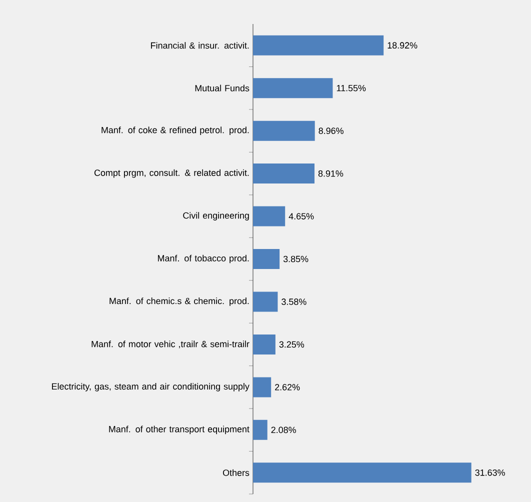 This screenshot has height=502, width=531. What do you see at coordinates (200, 45) in the screenshot?
I see `y-tick-label: Financial & insur. activit.` at bounding box center [200, 45].